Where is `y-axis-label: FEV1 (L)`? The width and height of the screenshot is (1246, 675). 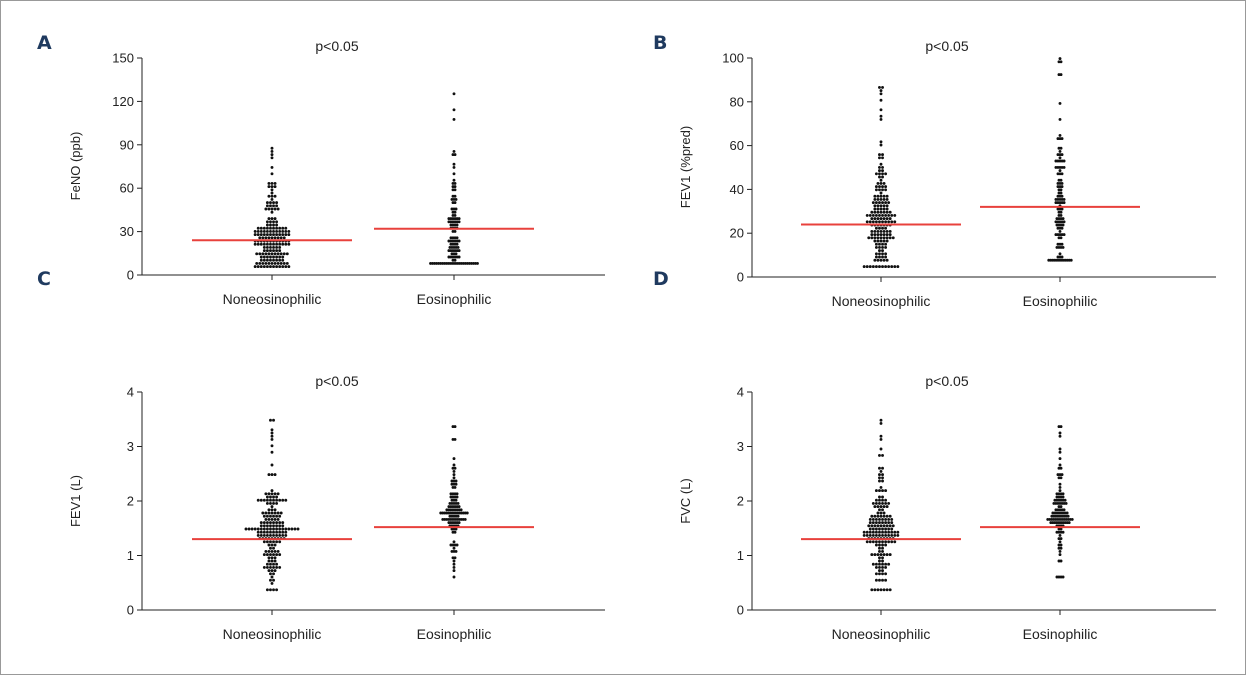
y-axis-label: FEV1 (L) is located at coordinates (75, 501).